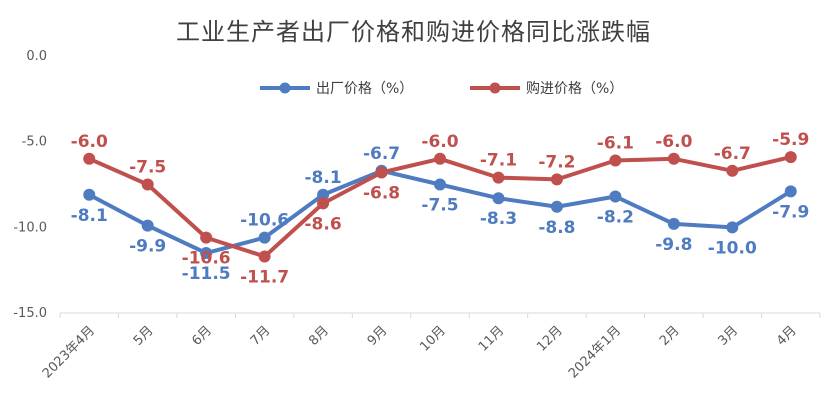 This screenshot has width=827, height=414. I want to click on x-tick-label: 4月, so click(787, 336).